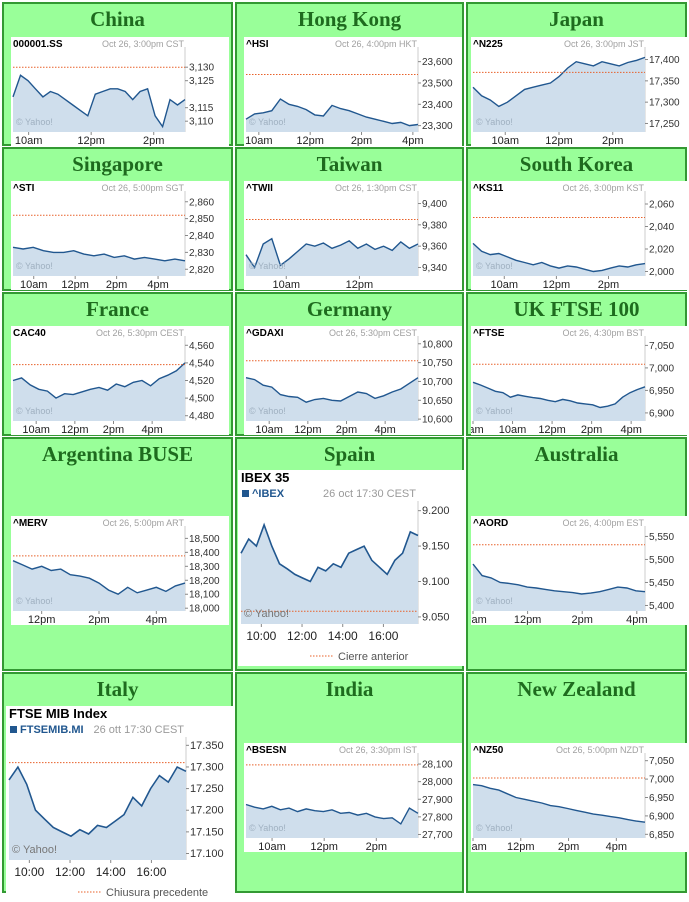 This screenshot has height=902, width=689. I want to click on y-tick-label: 10,650, so click(437, 401).